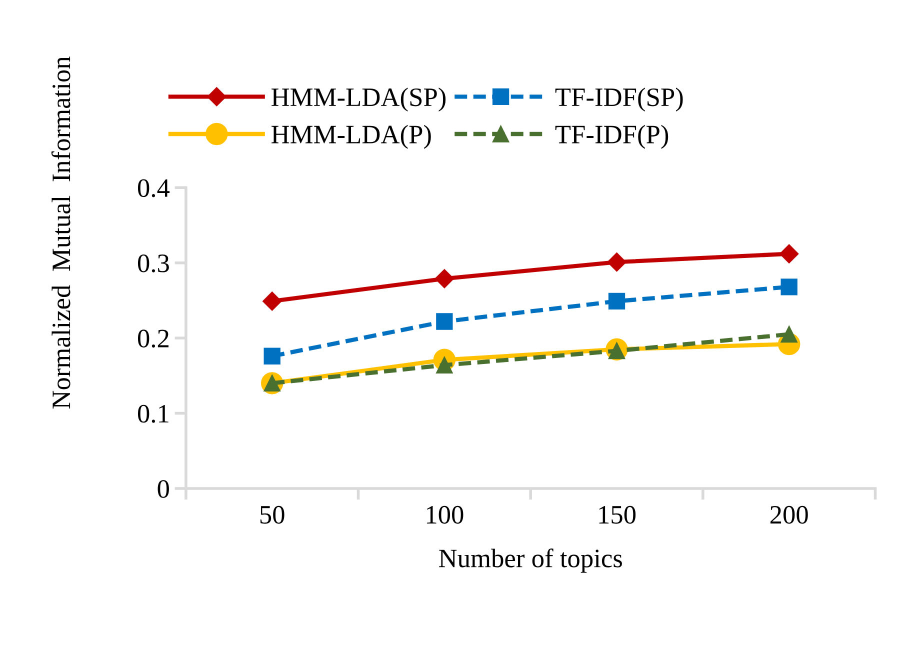 The image size is (907, 647). Describe the element at coordinates (163, 489) in the screenshot. I see `y-tick-label: 0` at that location.